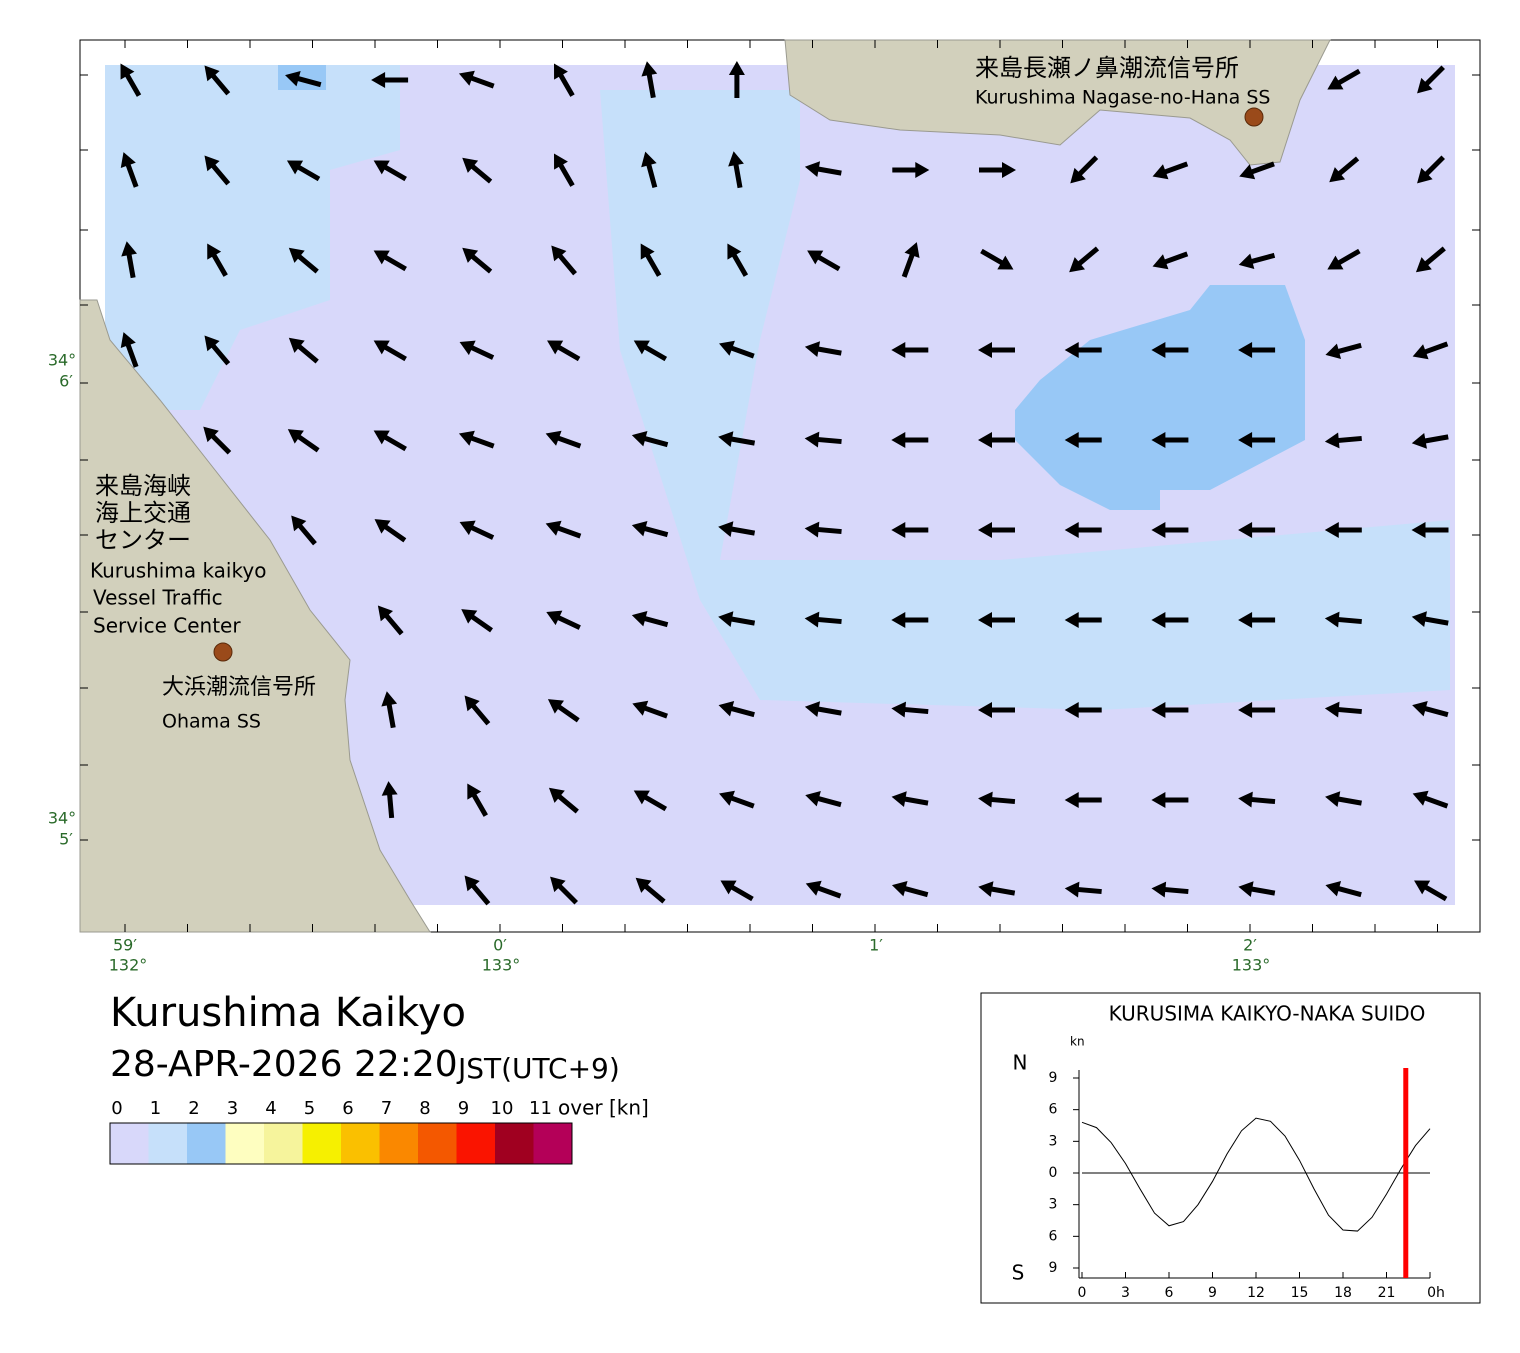 This screenshot has height=1353, width=1520. I want to click on vts-label: 来島海峡, so click(143, 486).